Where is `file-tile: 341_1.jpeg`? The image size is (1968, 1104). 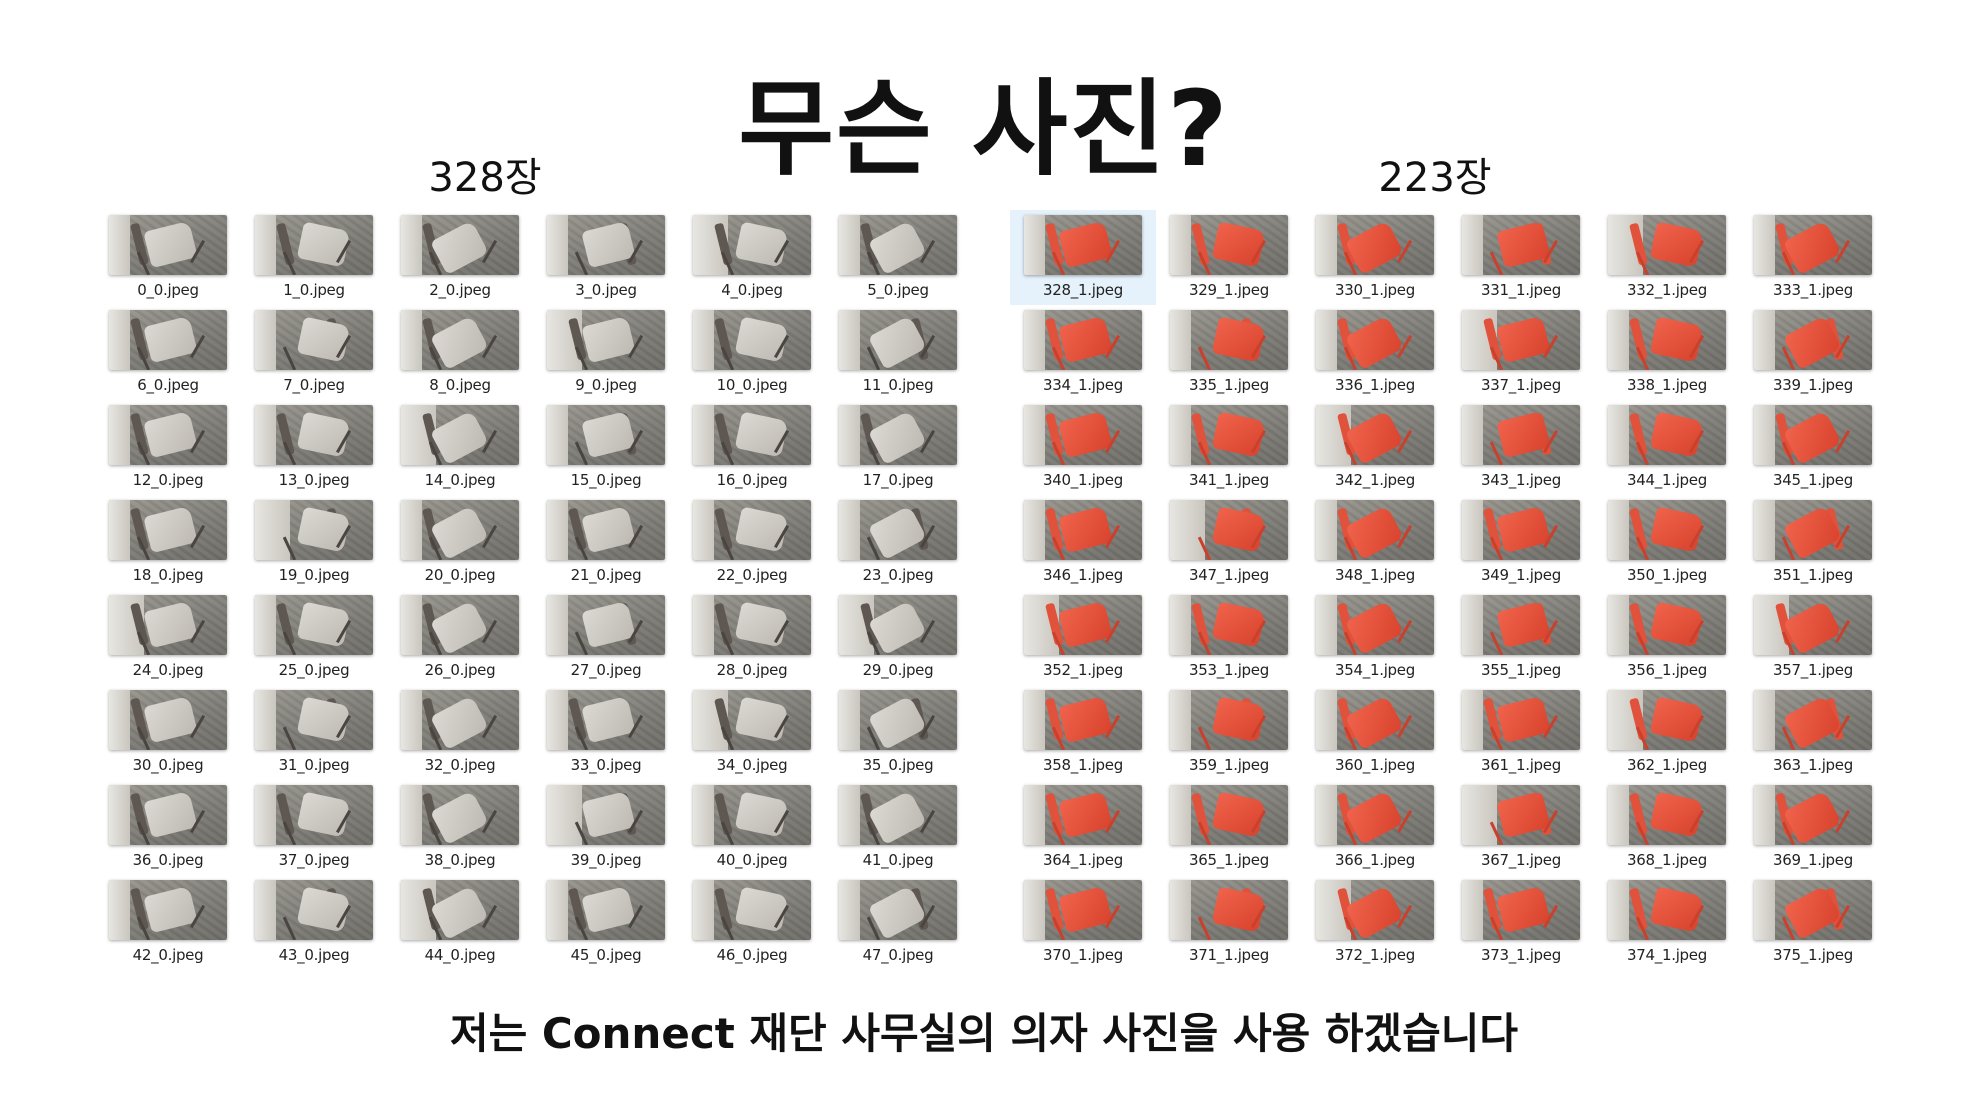 file-tile: 341_1.jpeg is located at coordinates (1229, 447).